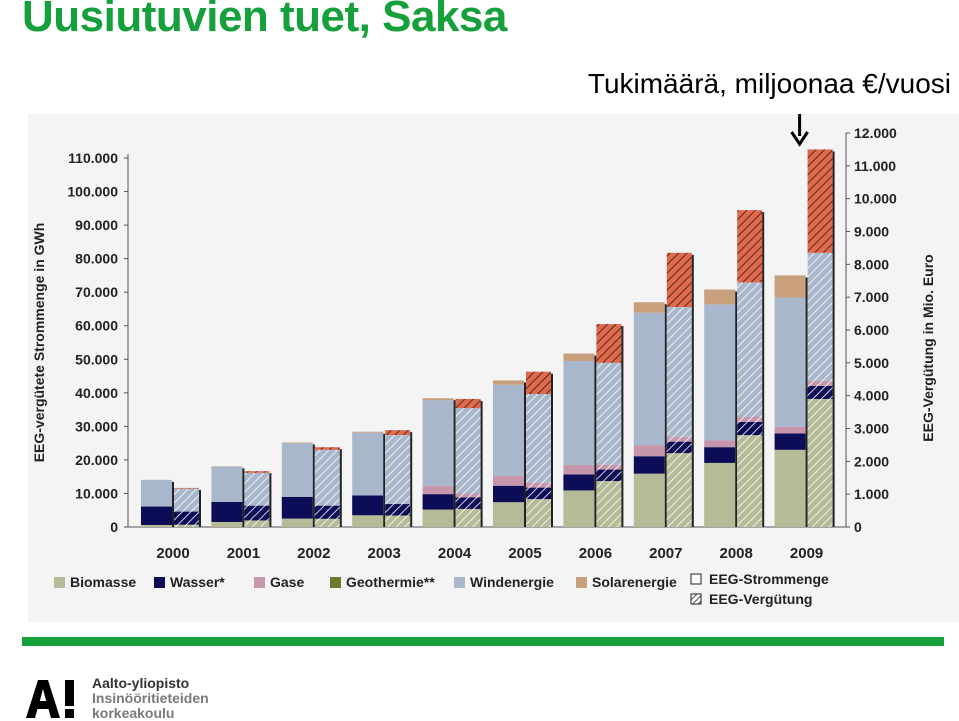 Image resolution: width=959 pixels, height=721 pixels. Describe the element at coordinates (871, 396) in the screenshot. I see `right-tick-label: 4.000` at that location.